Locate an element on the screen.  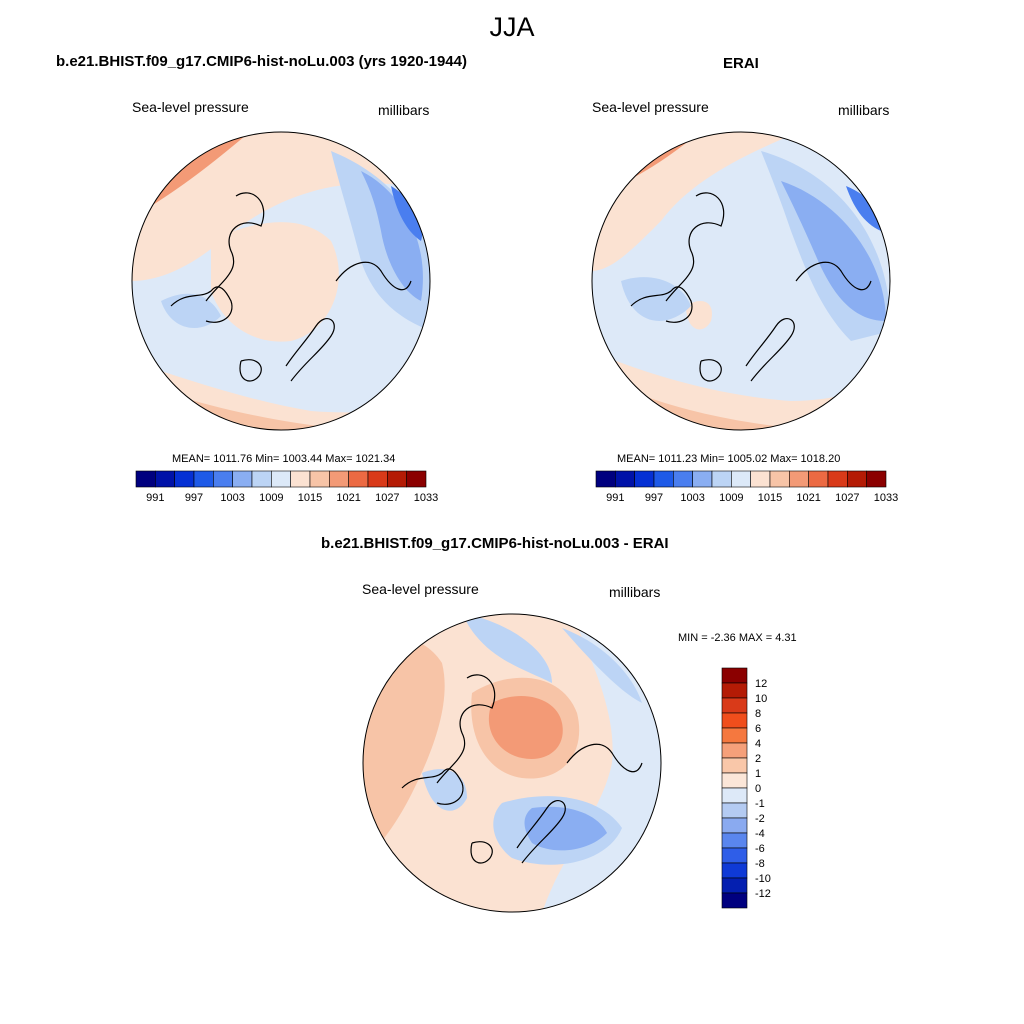
panel-1-units-label: millibars is located at coordinates (404, 110).